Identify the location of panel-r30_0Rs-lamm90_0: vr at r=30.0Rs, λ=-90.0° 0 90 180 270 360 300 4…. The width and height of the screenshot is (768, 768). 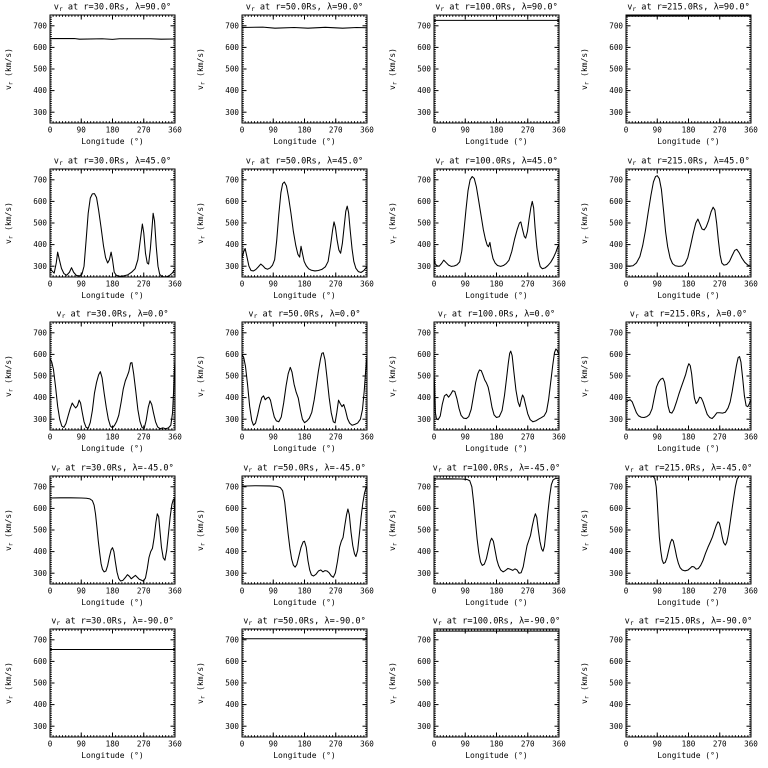
(93, 688).